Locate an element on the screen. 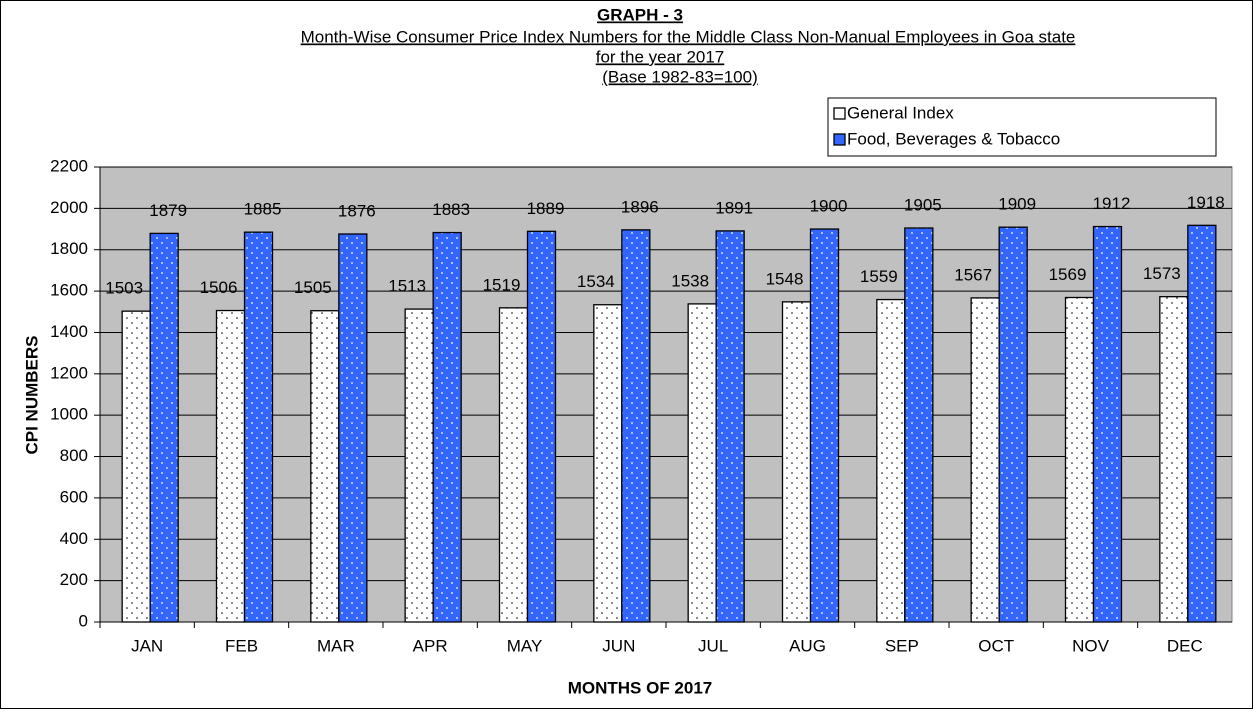  y-tick-label: 1200 is located at coordinates (69, 372).